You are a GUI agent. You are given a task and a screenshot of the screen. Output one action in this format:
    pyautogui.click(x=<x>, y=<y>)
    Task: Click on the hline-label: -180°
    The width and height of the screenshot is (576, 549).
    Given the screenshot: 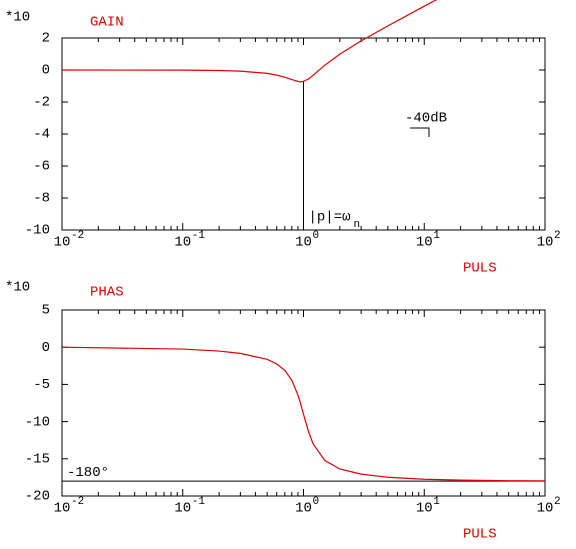 What is the action you would take?
    pyautogui.click(x=88, y=473)
    